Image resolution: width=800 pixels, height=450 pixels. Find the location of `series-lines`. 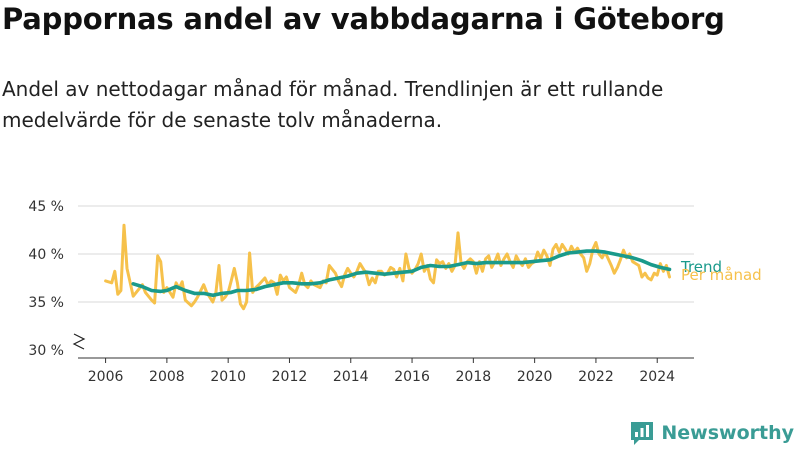

series-lines is located at coordinates (388, 267).